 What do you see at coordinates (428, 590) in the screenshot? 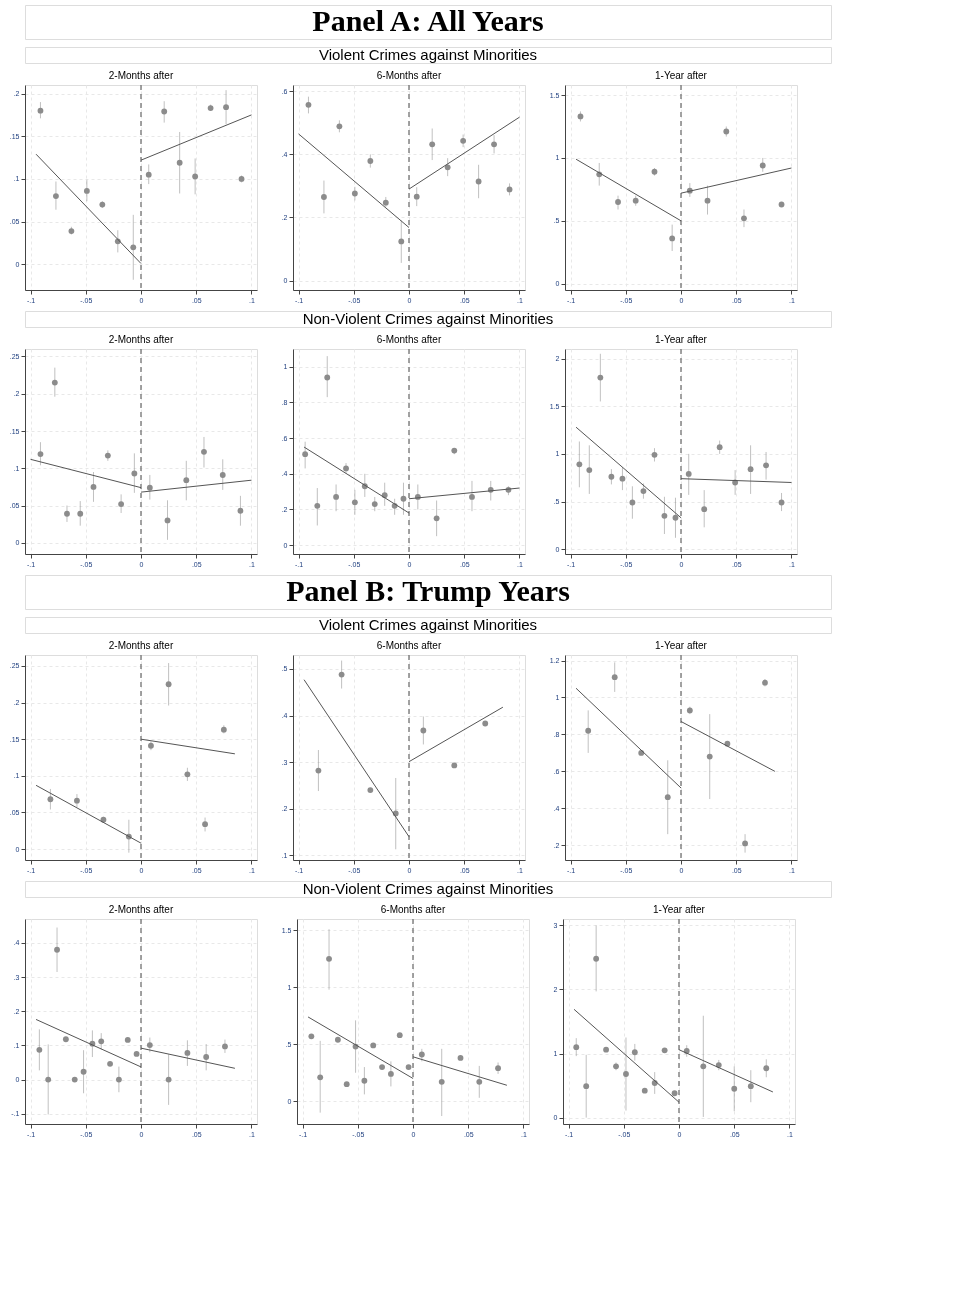
I see `text: Panel B: Trump Years` at bounding box center [428, 590].